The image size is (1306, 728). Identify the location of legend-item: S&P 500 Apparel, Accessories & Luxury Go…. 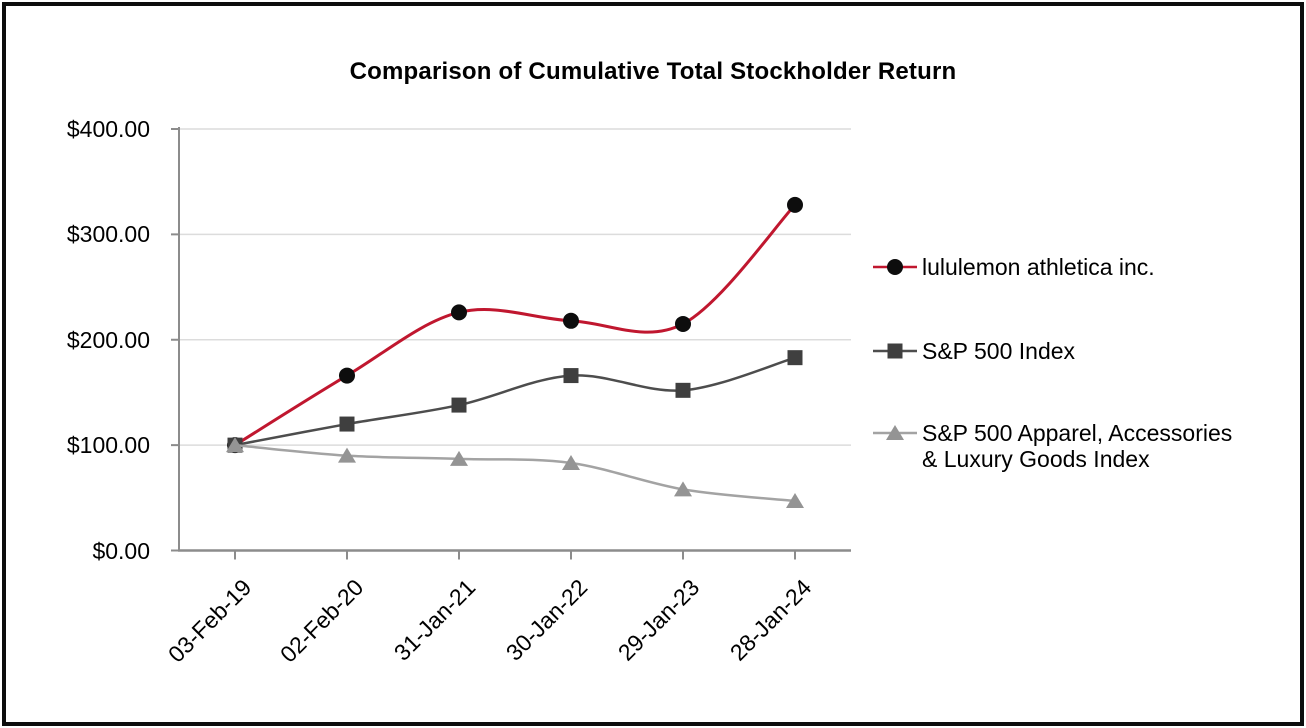
(1062, 446).